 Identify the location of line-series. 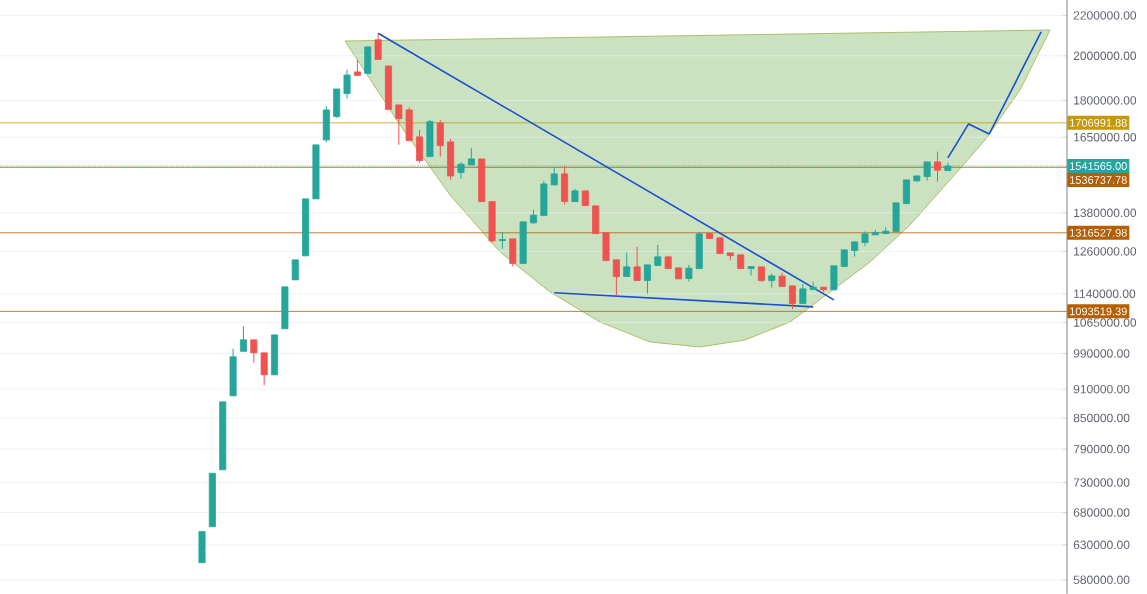
(994, 95).